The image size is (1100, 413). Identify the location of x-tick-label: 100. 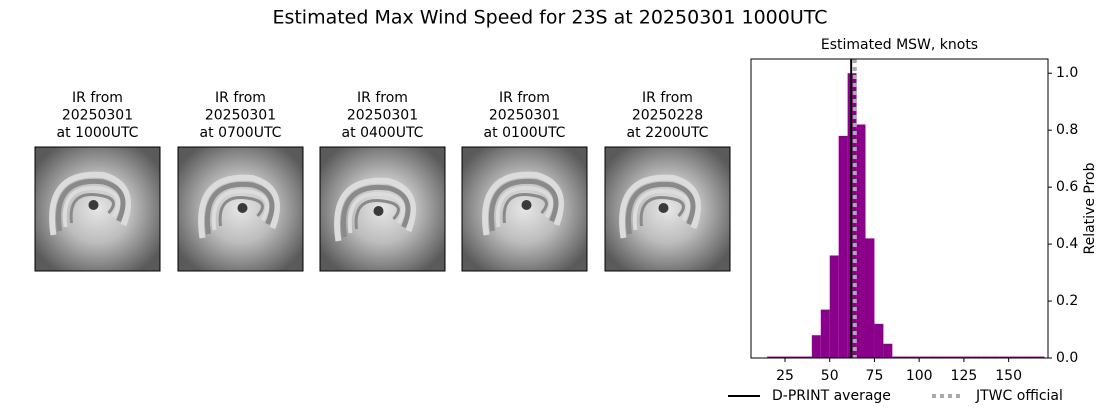
(919, 376).